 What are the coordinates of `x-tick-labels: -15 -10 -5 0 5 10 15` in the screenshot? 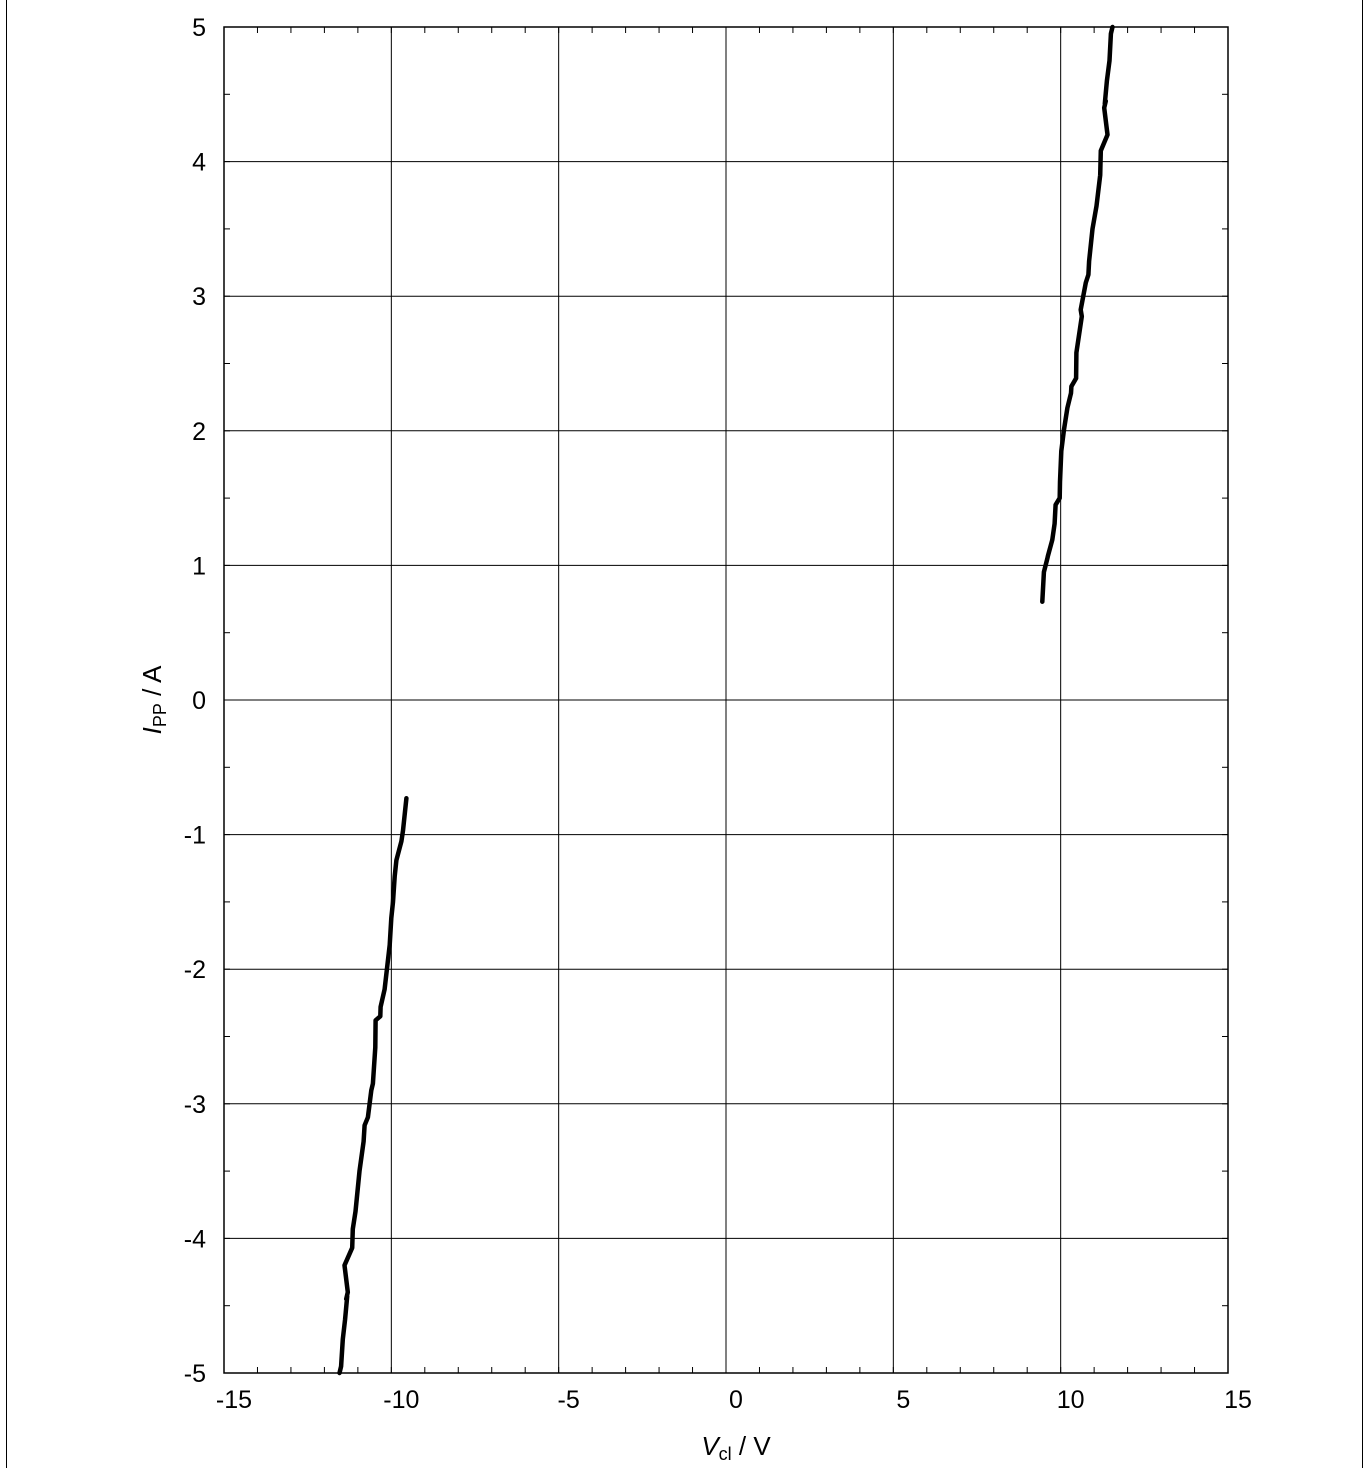 It's located at (734, 1400).